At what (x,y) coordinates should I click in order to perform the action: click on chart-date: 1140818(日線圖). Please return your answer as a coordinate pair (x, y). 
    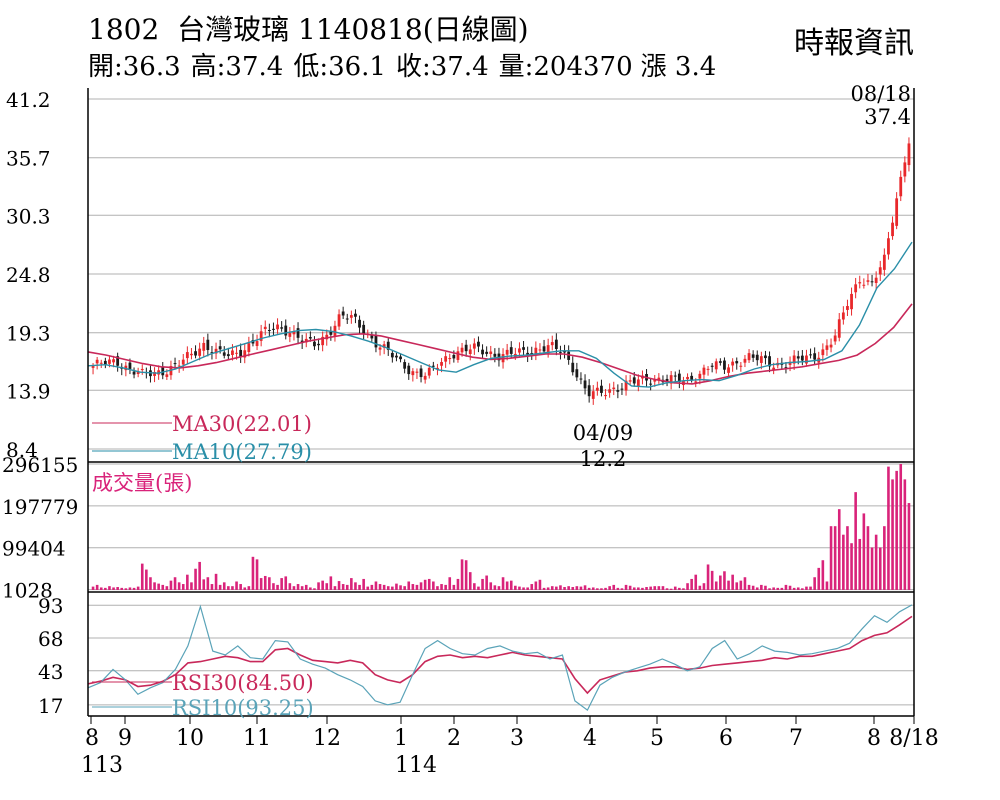
    Looking at the image, I should click on (413, 29).